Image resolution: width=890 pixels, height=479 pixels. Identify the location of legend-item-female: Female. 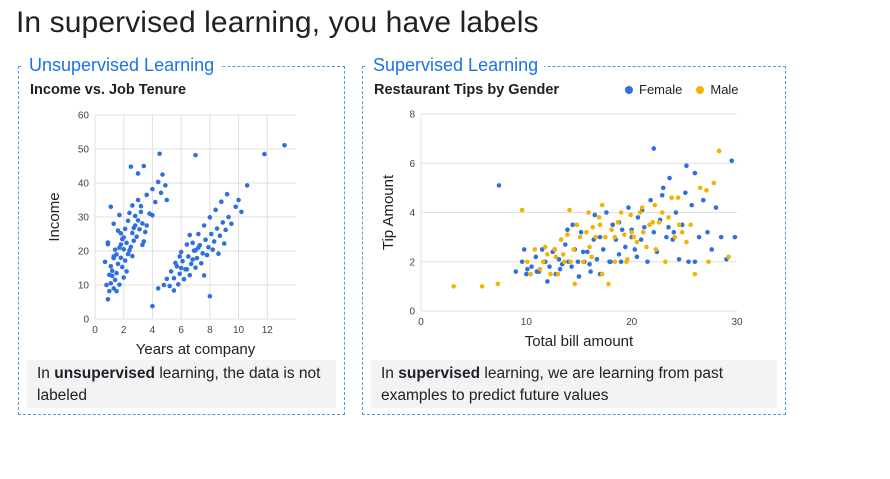
(653, 89).